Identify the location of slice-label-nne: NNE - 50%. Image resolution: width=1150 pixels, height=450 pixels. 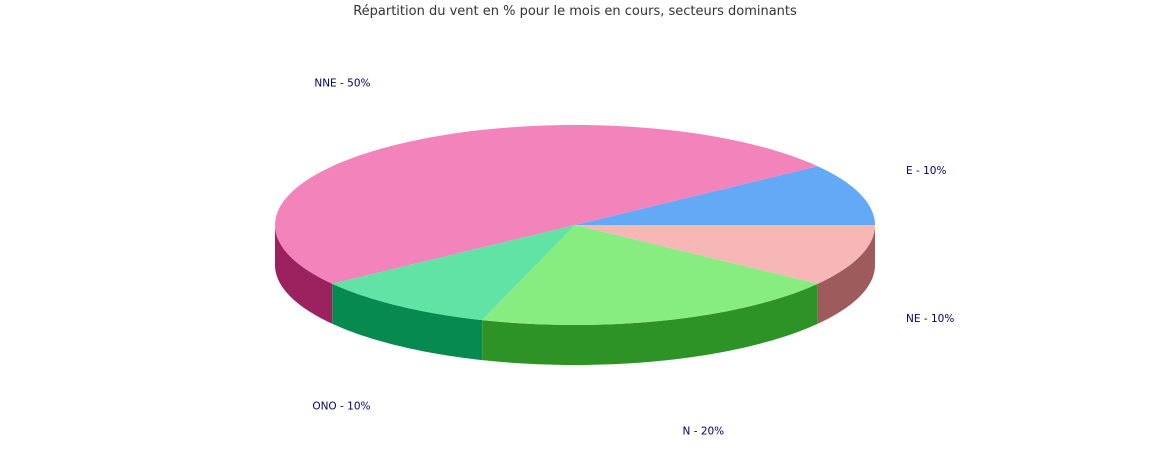
(342, 83).